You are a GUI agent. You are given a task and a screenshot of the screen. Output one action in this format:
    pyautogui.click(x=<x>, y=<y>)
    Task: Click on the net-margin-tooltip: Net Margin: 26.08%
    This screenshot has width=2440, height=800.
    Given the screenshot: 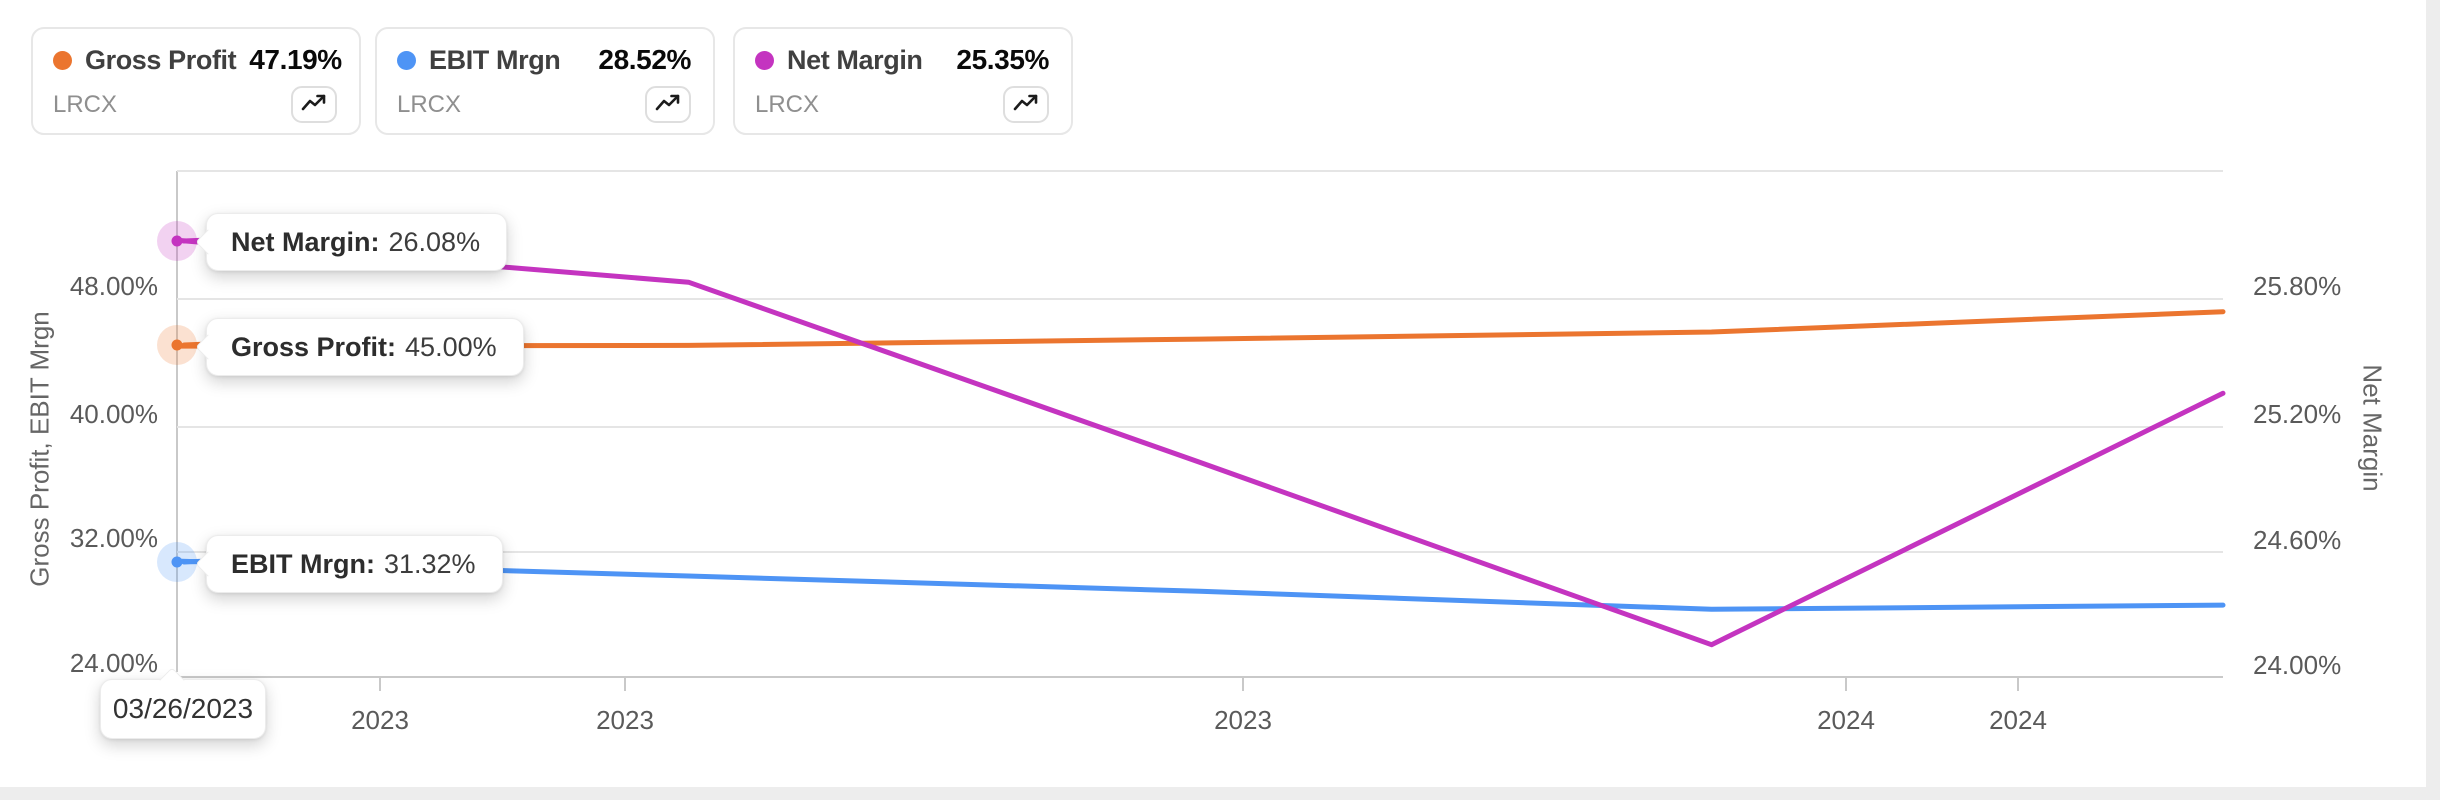 What is the action you would take?
    pyautogui.click(x=357, y=242)
    